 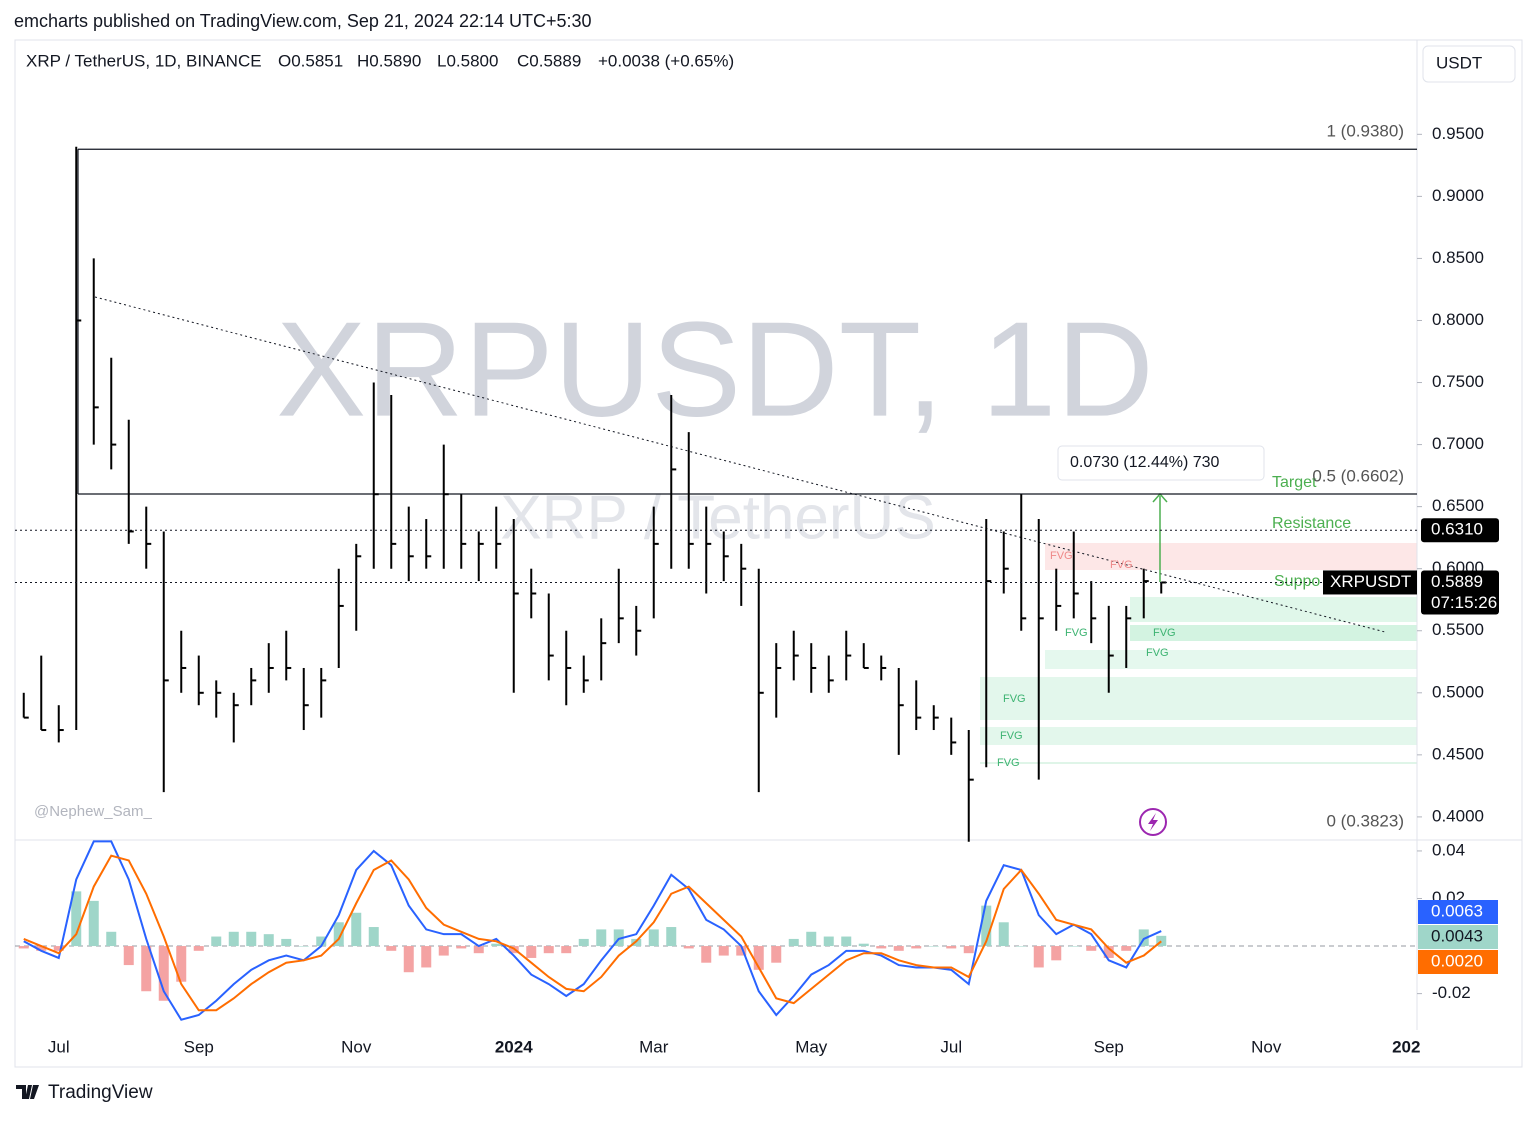 I want to click on currency-button, so click(x=1469, y=64).